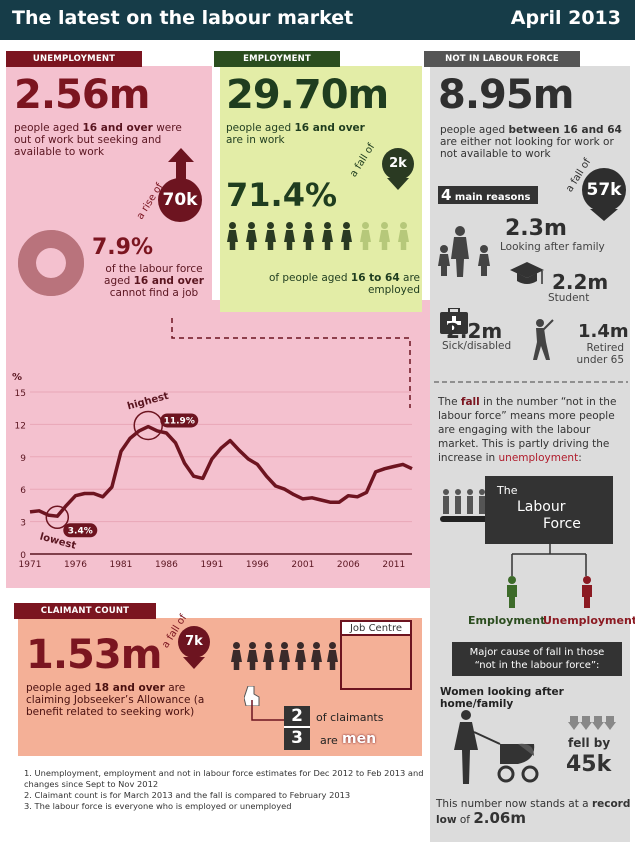  Describe the element at coordinates (85, 611) in the screenshot. I see `claimant-tag: CLAIMANT COUNT` at that location.